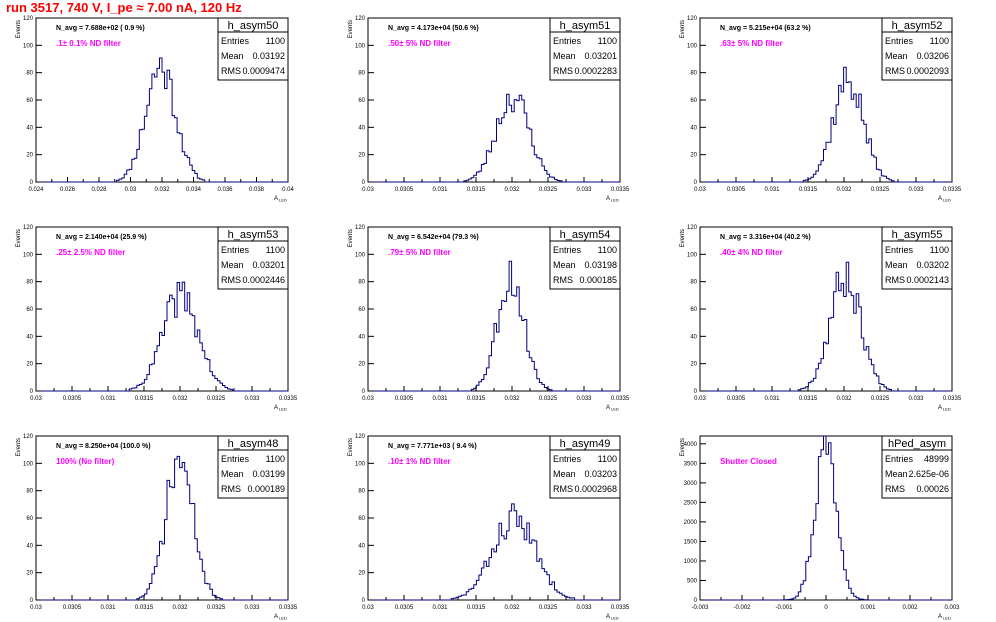 The width and height of the screenshot is (996, 622). What do you see at coordinates (288, 190) in the screenshot?
I see `x-tick-label: 0.04` at bounding box center [288, 190].